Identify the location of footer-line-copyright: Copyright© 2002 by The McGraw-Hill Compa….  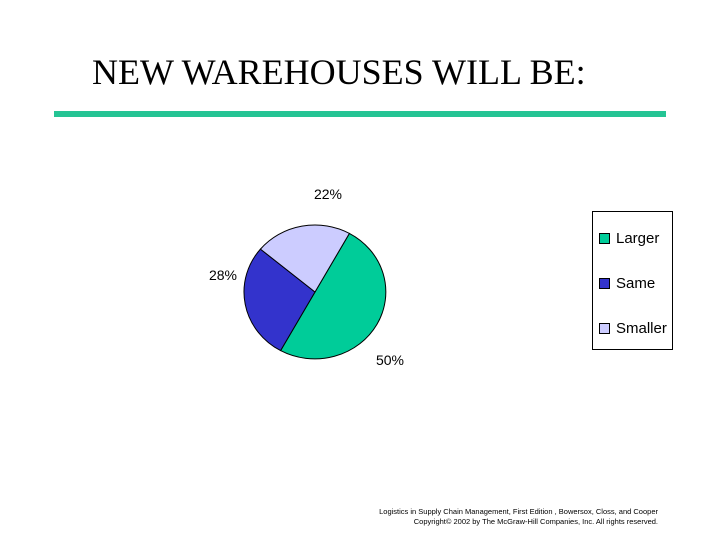
(535, 521).